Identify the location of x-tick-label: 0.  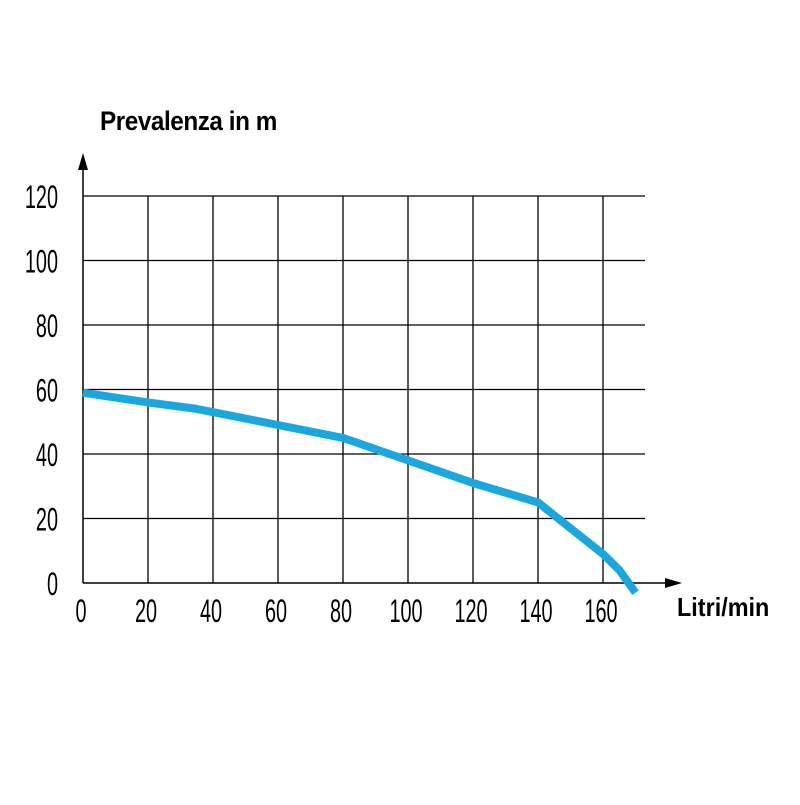
(80, 611).